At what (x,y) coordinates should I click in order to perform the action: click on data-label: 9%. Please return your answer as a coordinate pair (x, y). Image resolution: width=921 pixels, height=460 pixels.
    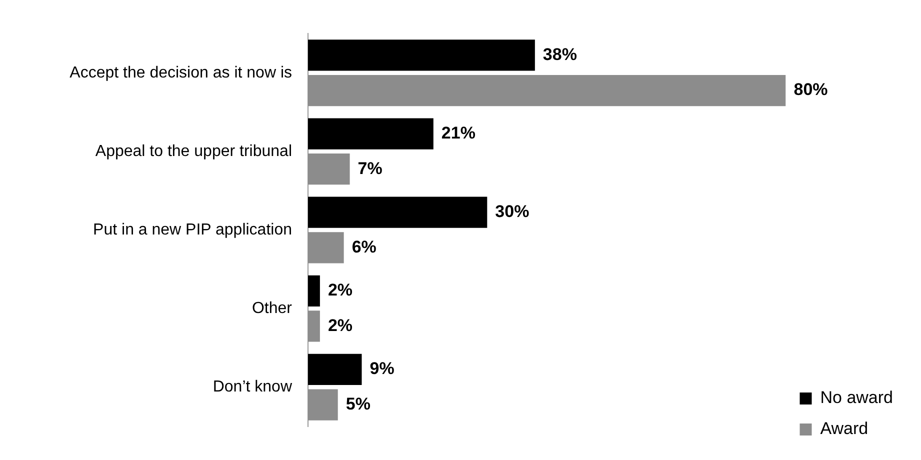
    Looking at the image, I should click on (382, 368).